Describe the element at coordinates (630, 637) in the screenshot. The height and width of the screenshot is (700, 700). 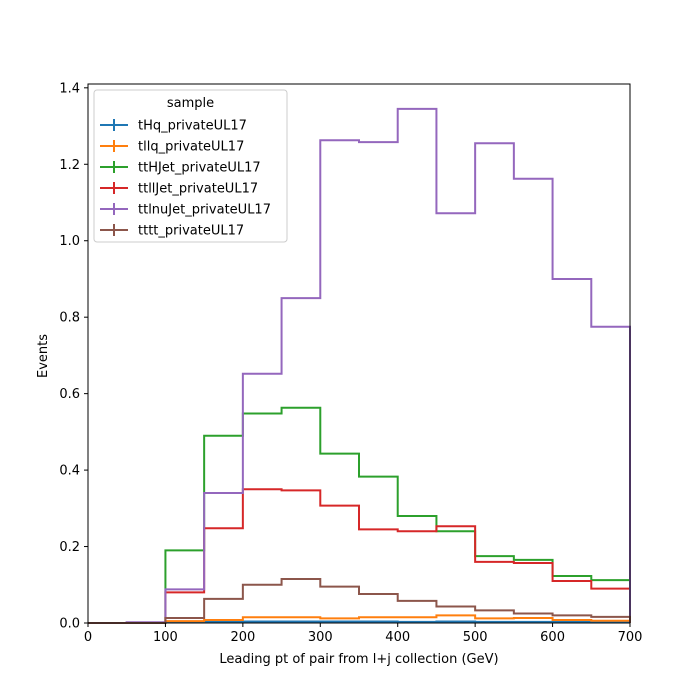
I see `x-tick-label: 700` at that location.